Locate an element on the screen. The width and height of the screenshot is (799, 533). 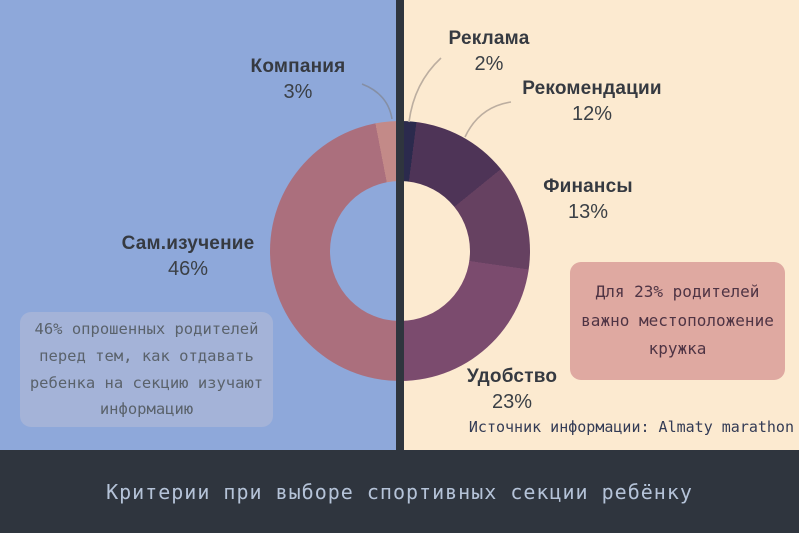
slice-name: Сам.изучение is located at coordinates (188, 243).